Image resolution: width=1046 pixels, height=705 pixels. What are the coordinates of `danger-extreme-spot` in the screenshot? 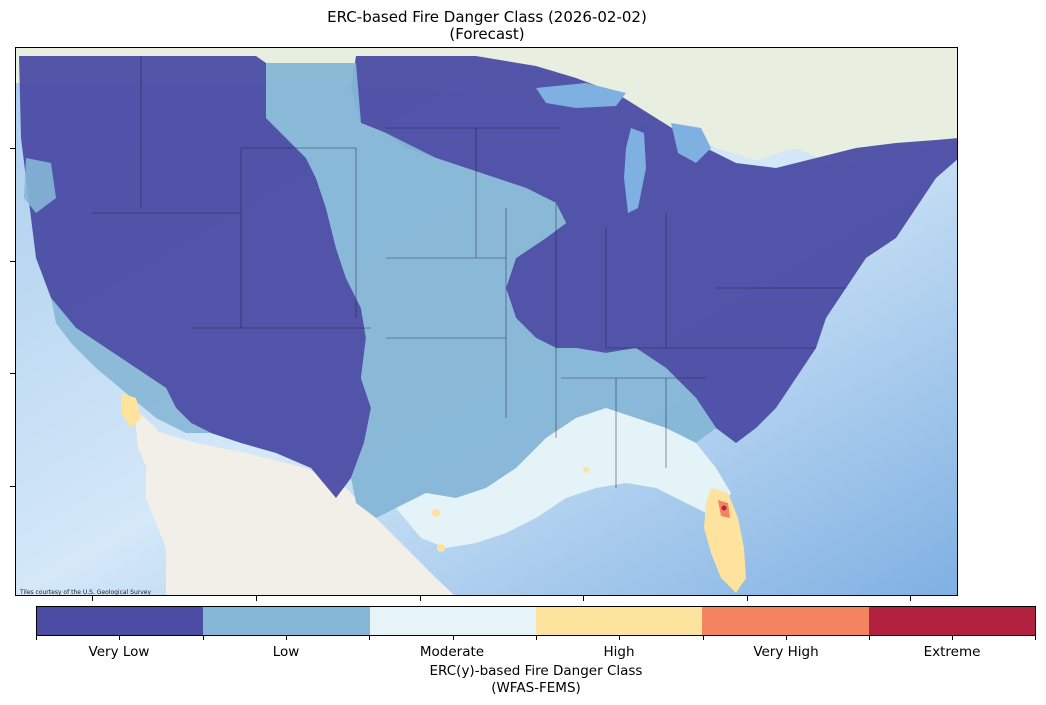 It's located at (724, 508).